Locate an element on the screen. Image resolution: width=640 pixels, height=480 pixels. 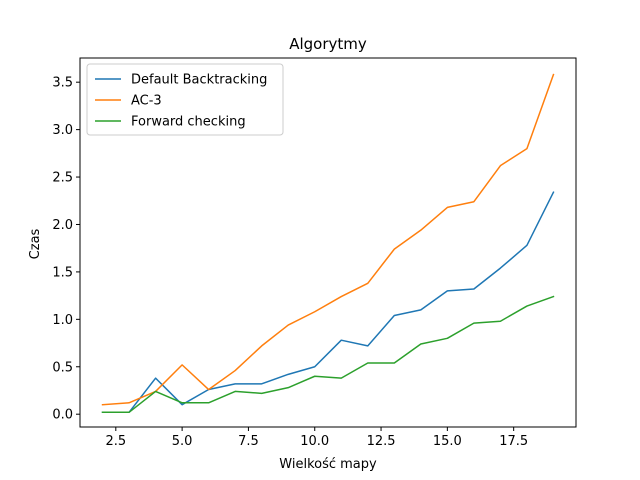
chart-title: Algorytmy is located at coordinates (328, 44).